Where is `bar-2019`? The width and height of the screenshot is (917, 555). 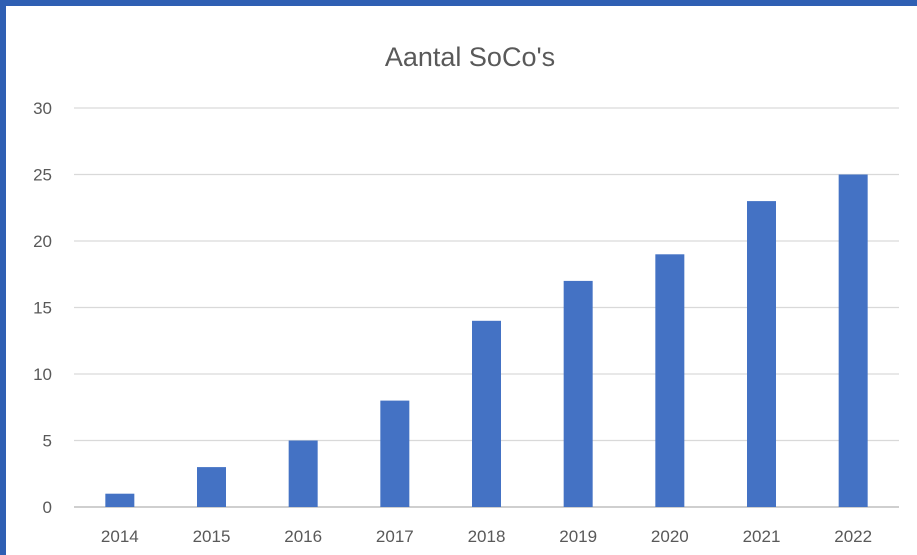 bar-2019 is located at coordinates (578, 393).